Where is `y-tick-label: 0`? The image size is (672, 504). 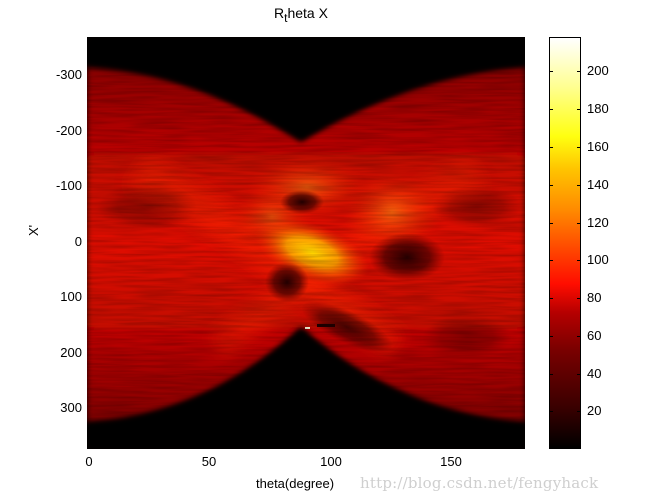
y-tick-label: 0 is located at coordinates (78, 241).